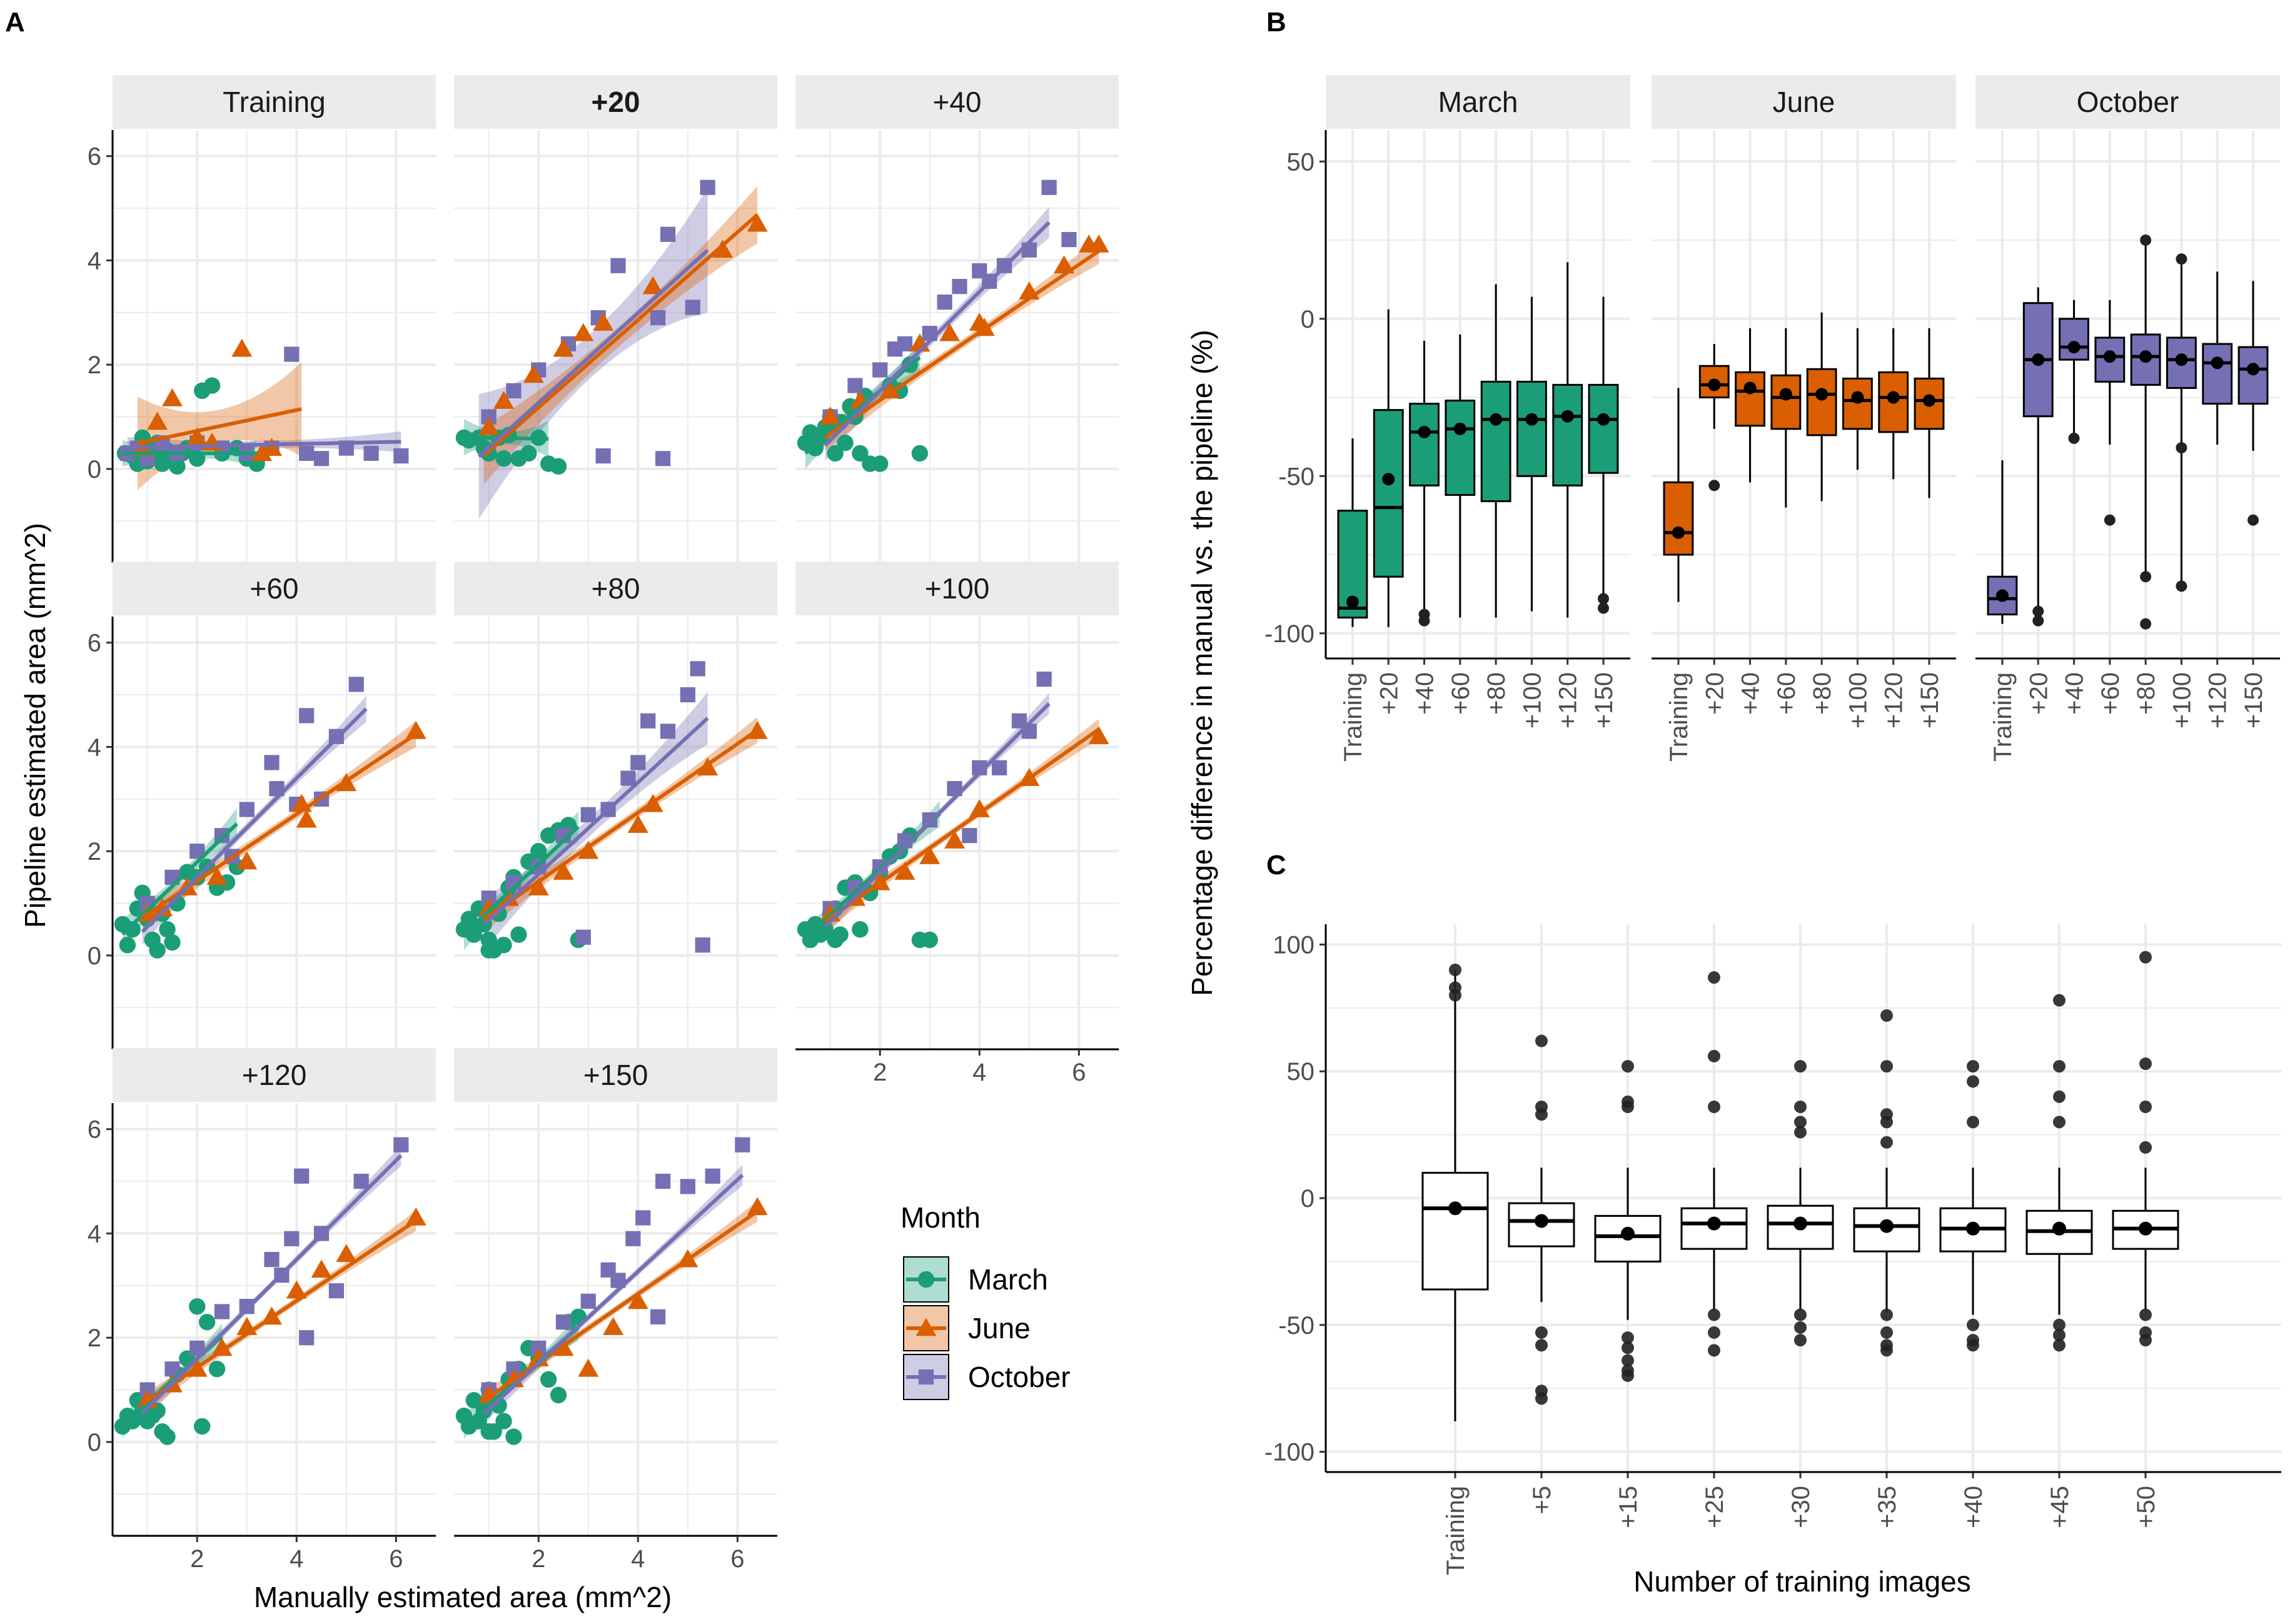  Describe the element at coordinates (2146, 693) in the screenshot. I see `x-tick-label: +80` at that location.